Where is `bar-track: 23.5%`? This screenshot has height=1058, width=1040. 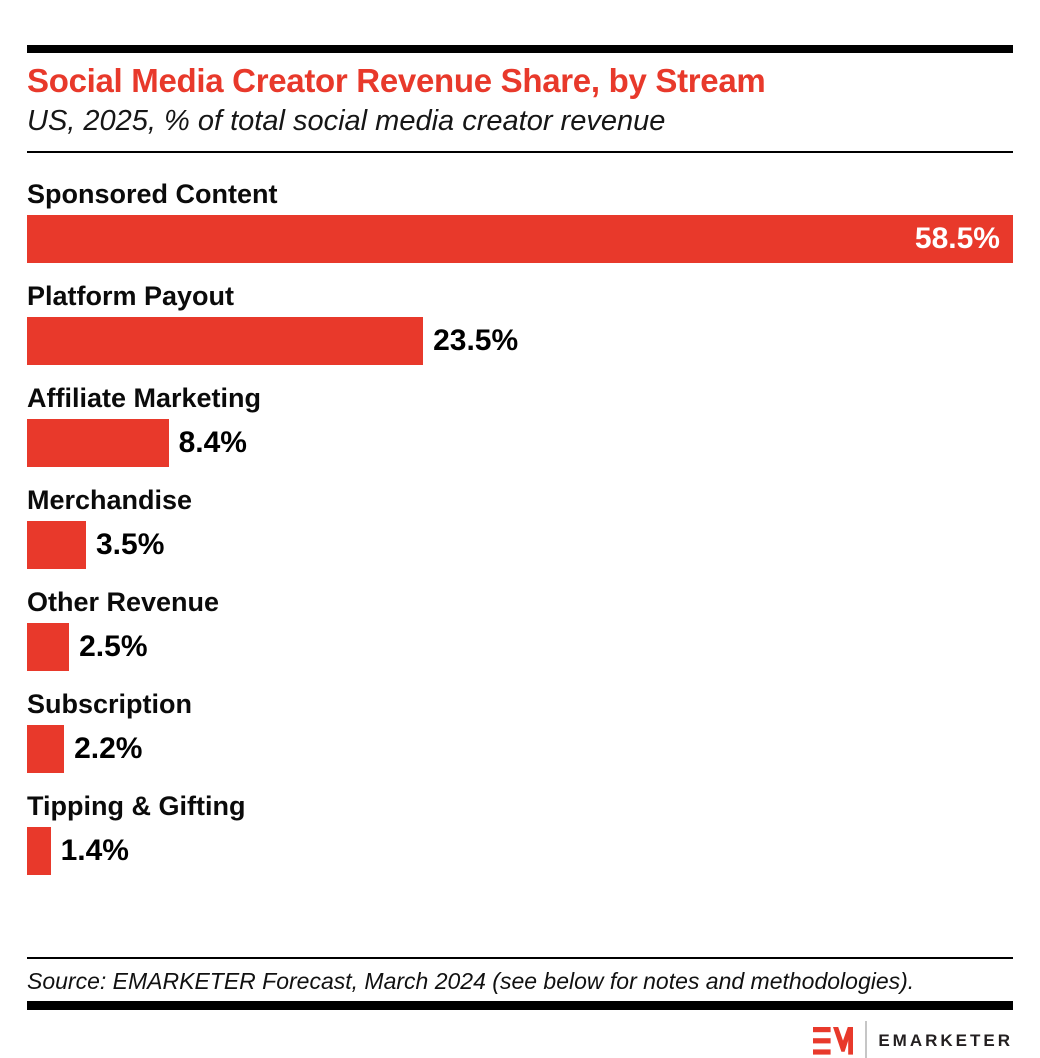 bar-track: 23.5% is located at coordinates (520, 341).